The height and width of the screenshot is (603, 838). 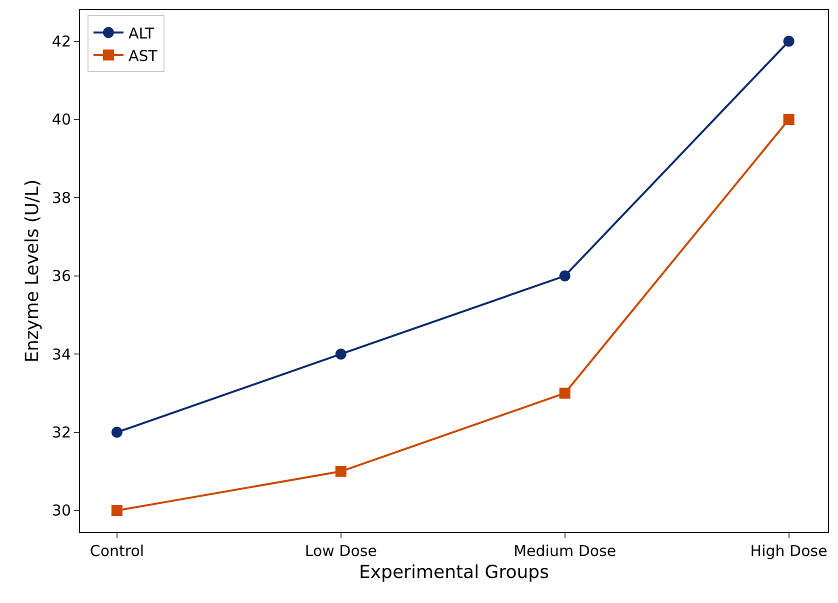 I want to click on legend-label: ALT, so click(x=142, y=33).